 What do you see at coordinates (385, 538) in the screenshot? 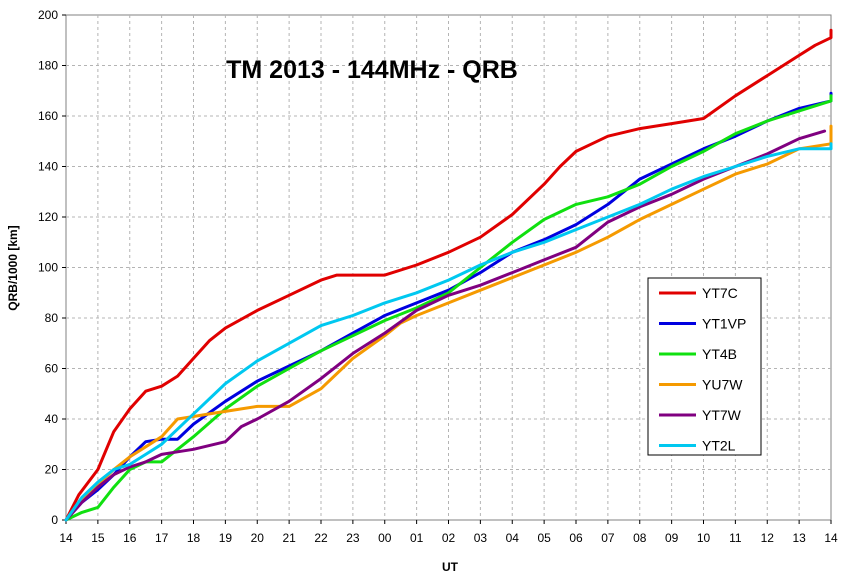
I see `x-tick-label: 00` at bounding box center [385, 538].